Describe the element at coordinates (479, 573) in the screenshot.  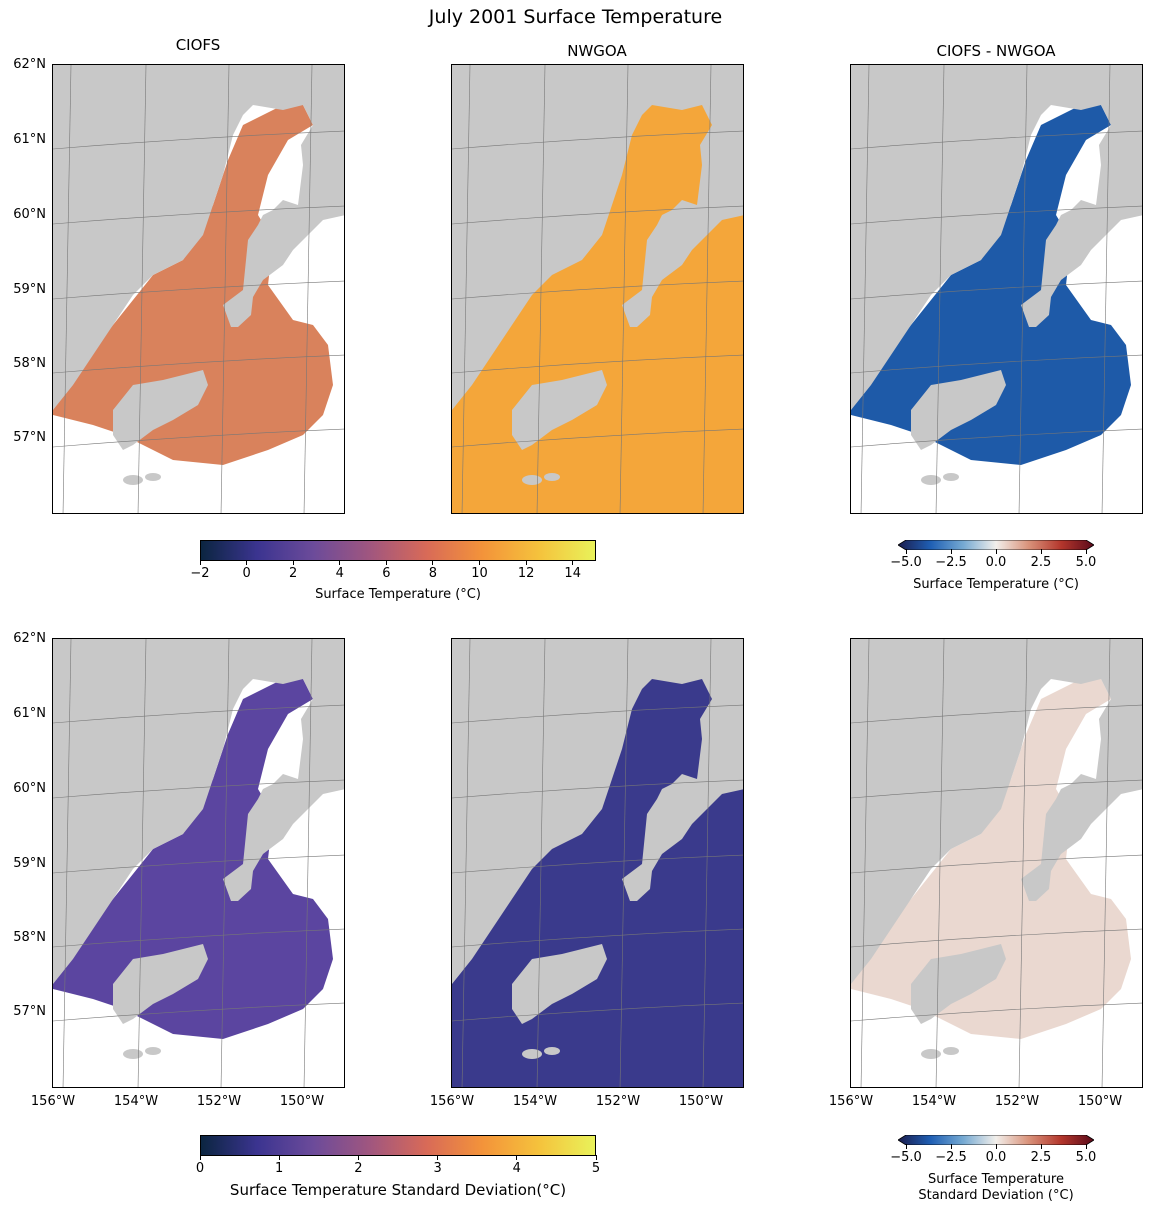
I see `colorbar-tick-label: 10` at that location.